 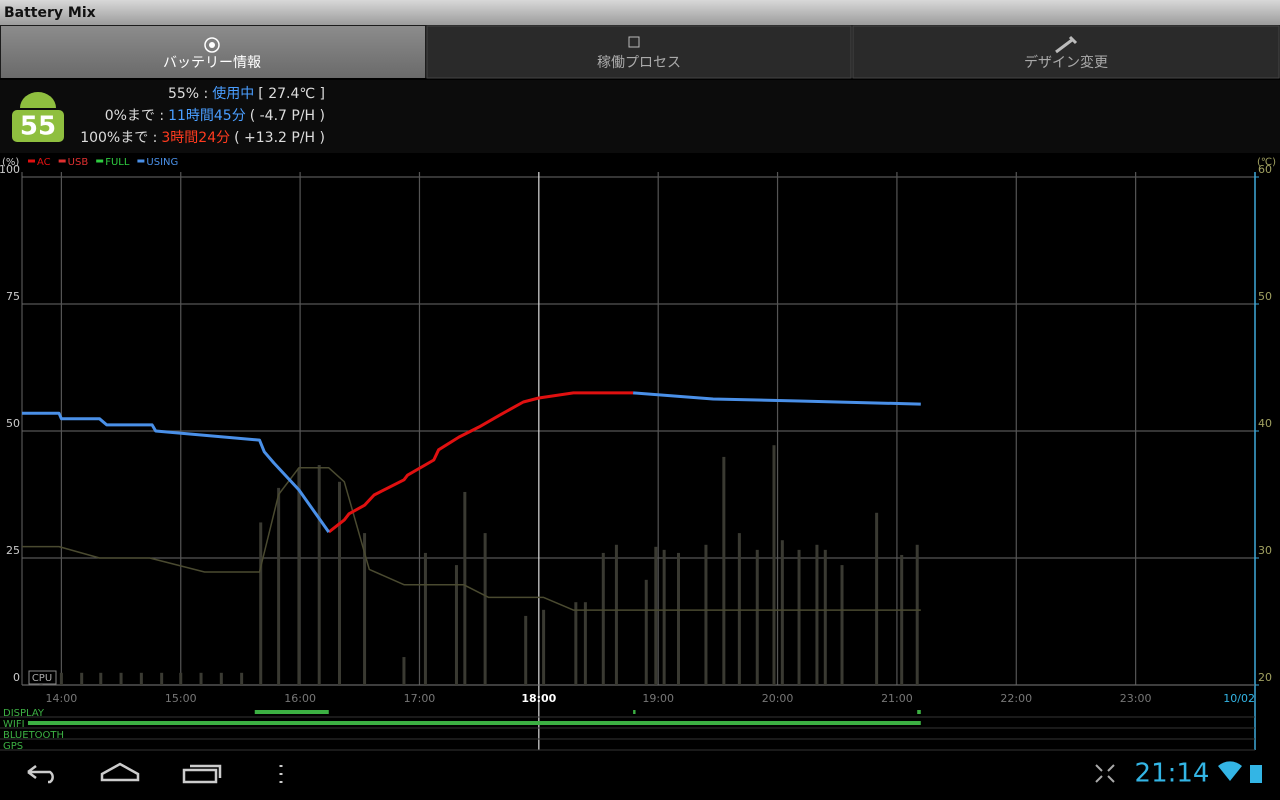 What do you see at coordinates (14, 724) in the screenshot?
I see `activity-label: WIFI` at bounding box center [14, 724].